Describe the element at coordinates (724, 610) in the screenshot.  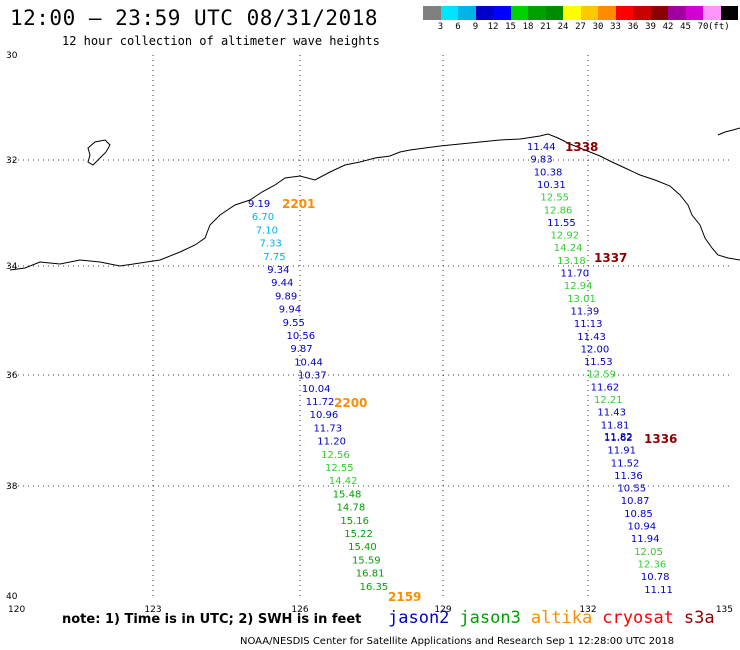
I see `longitude-label: 135` at that location.